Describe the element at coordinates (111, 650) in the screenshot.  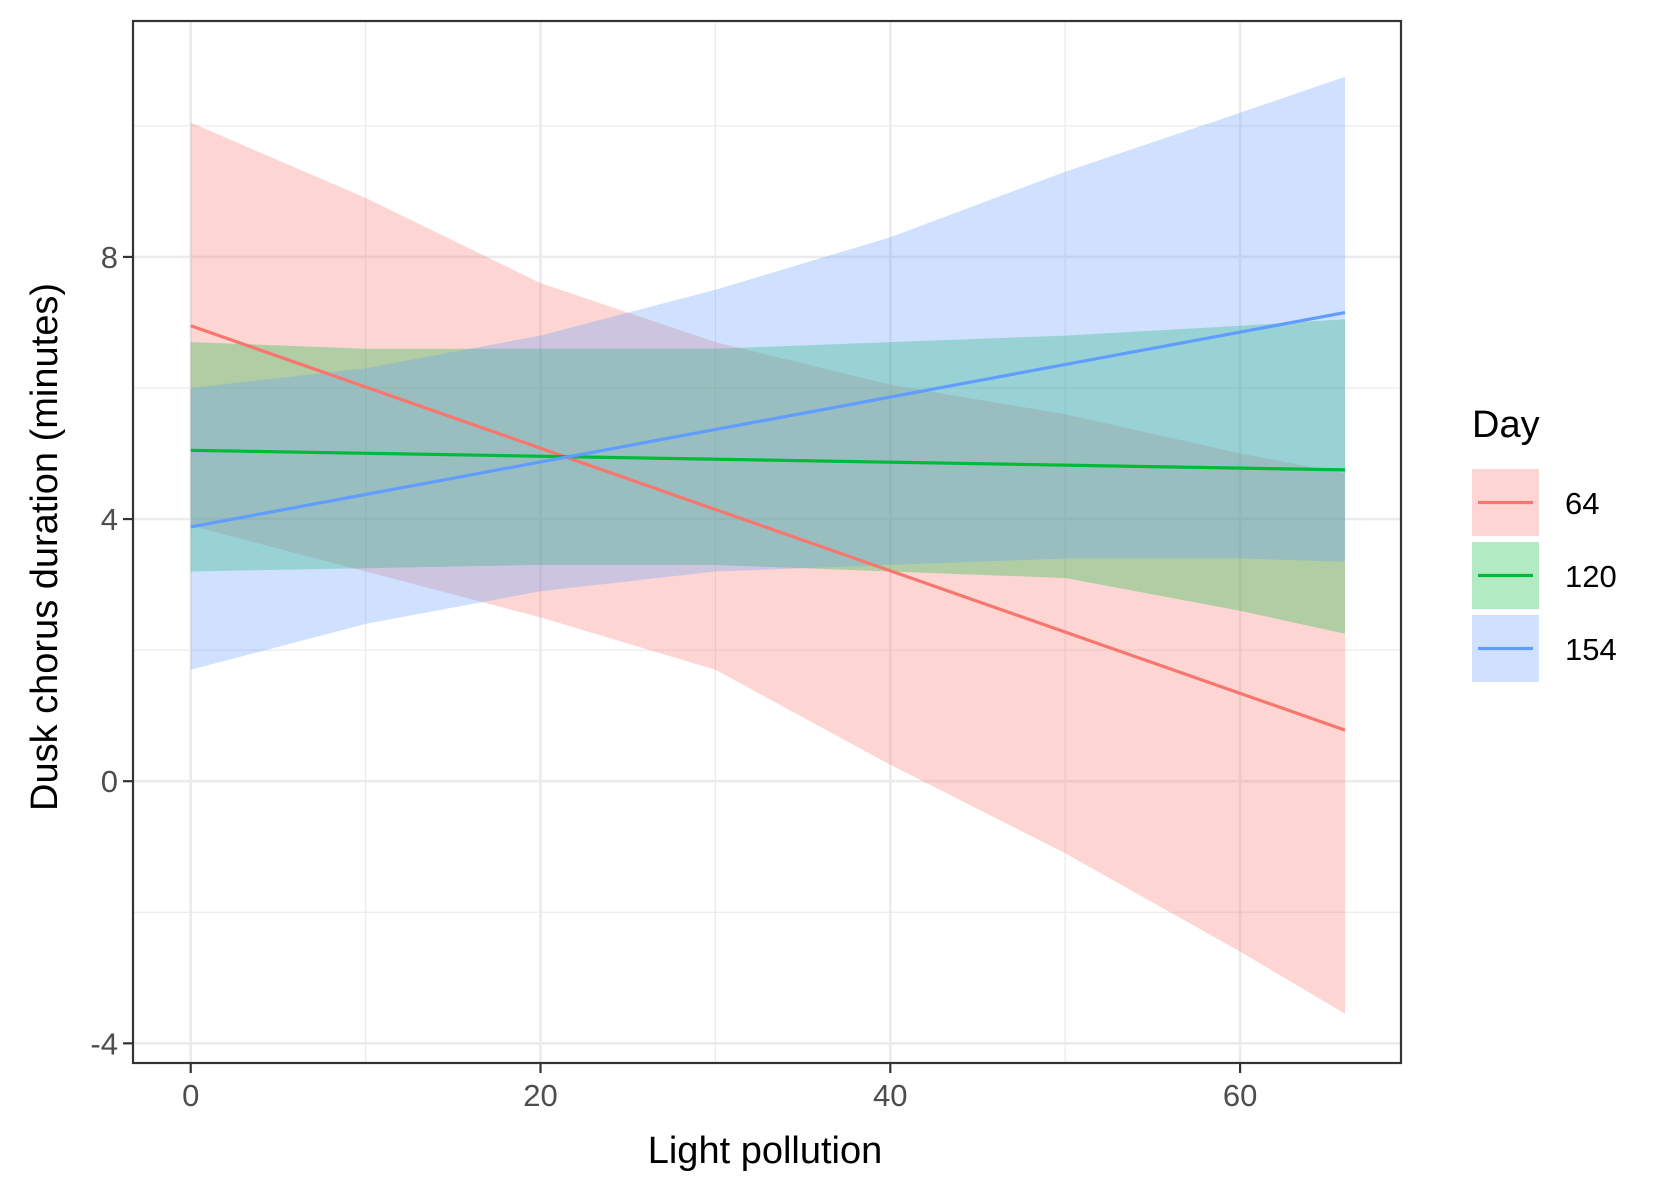
I see `y-axis: -4 0 4 8` at that location.